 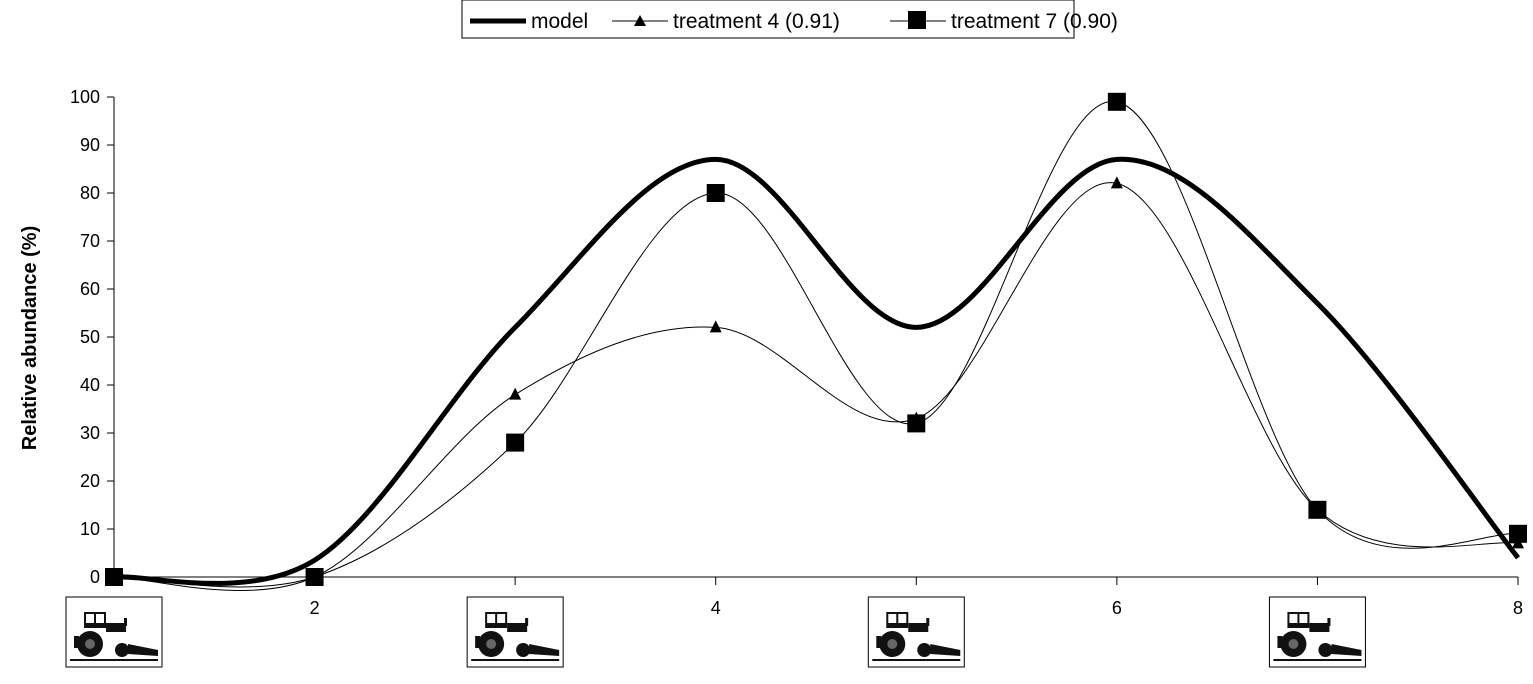 What do you see at coordinates (917, 20) in the screenshot?
I see `square-marker-icon` at bounding box center [917, 20].